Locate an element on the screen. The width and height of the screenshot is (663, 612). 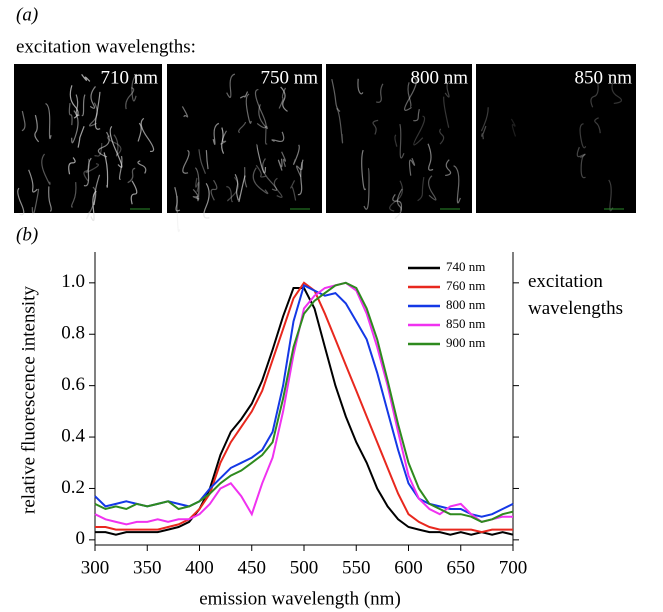
x-tick-label: 650 is located at coordinates (461, 567).